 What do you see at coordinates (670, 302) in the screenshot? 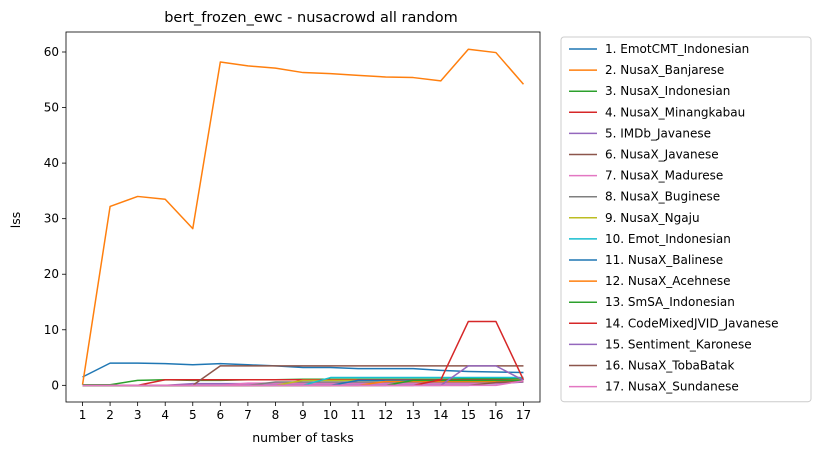
I see `legend-label: 13. SmSA_Indonesian` at bounding box center [670, 302].